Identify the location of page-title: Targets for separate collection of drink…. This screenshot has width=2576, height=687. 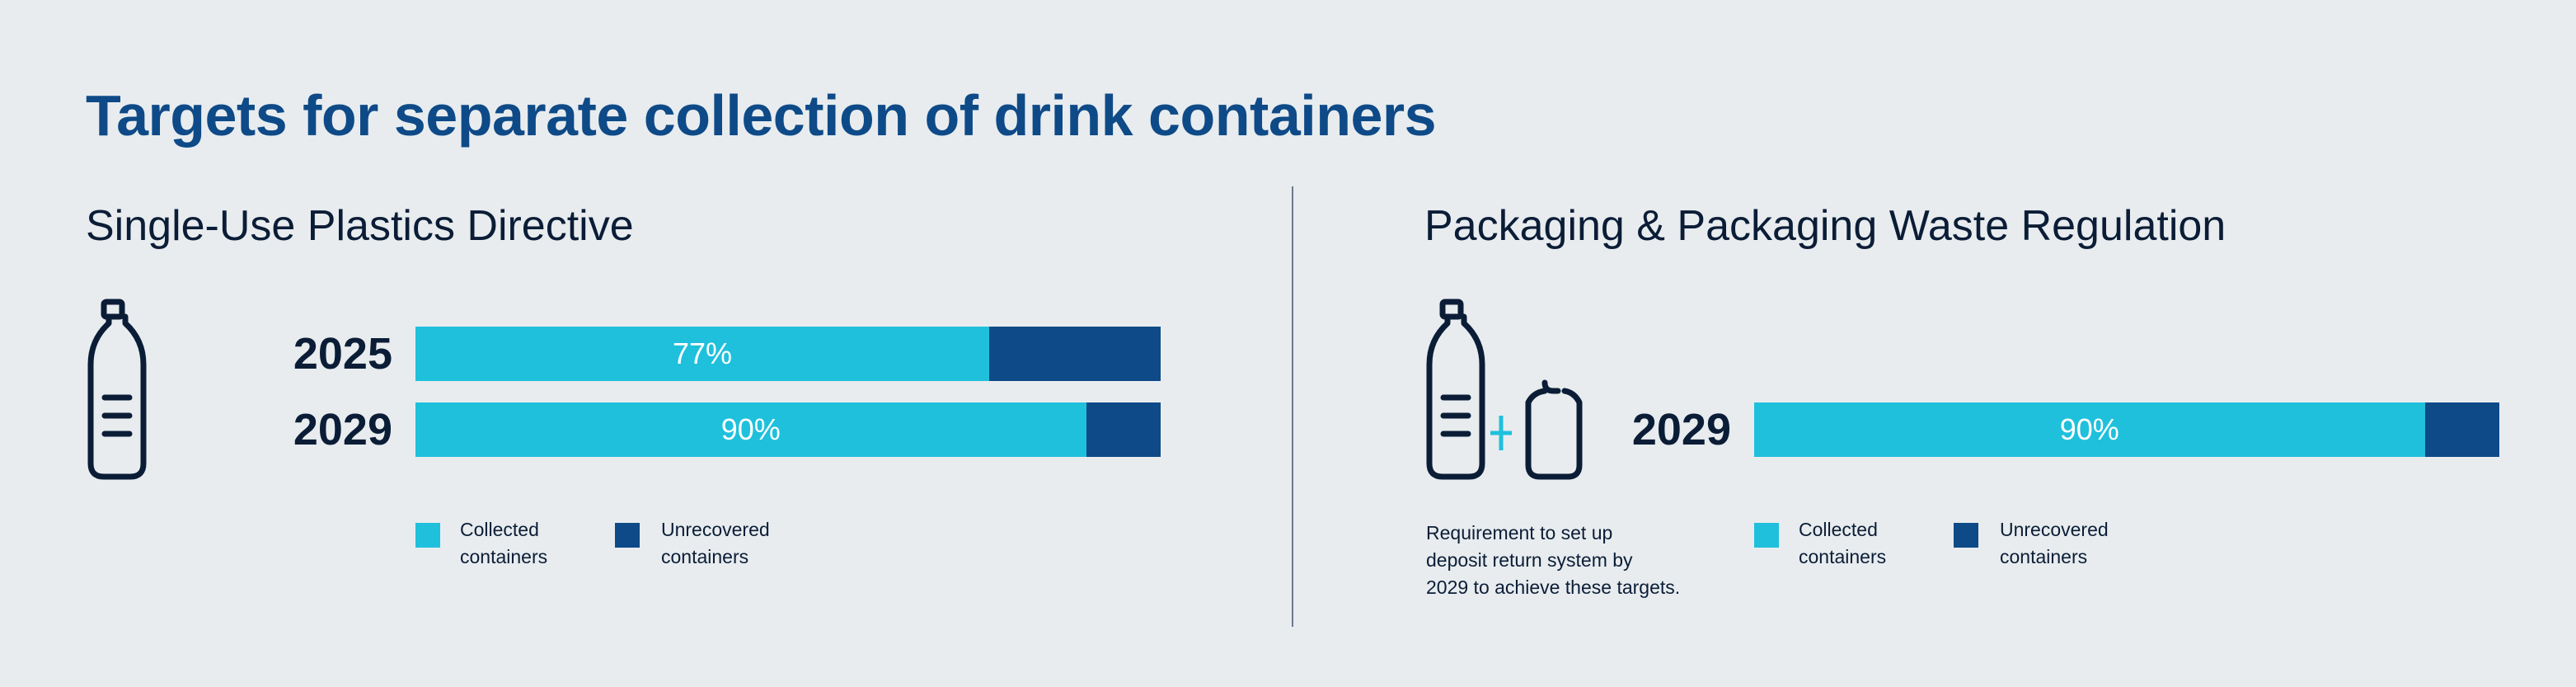
(762, 115).